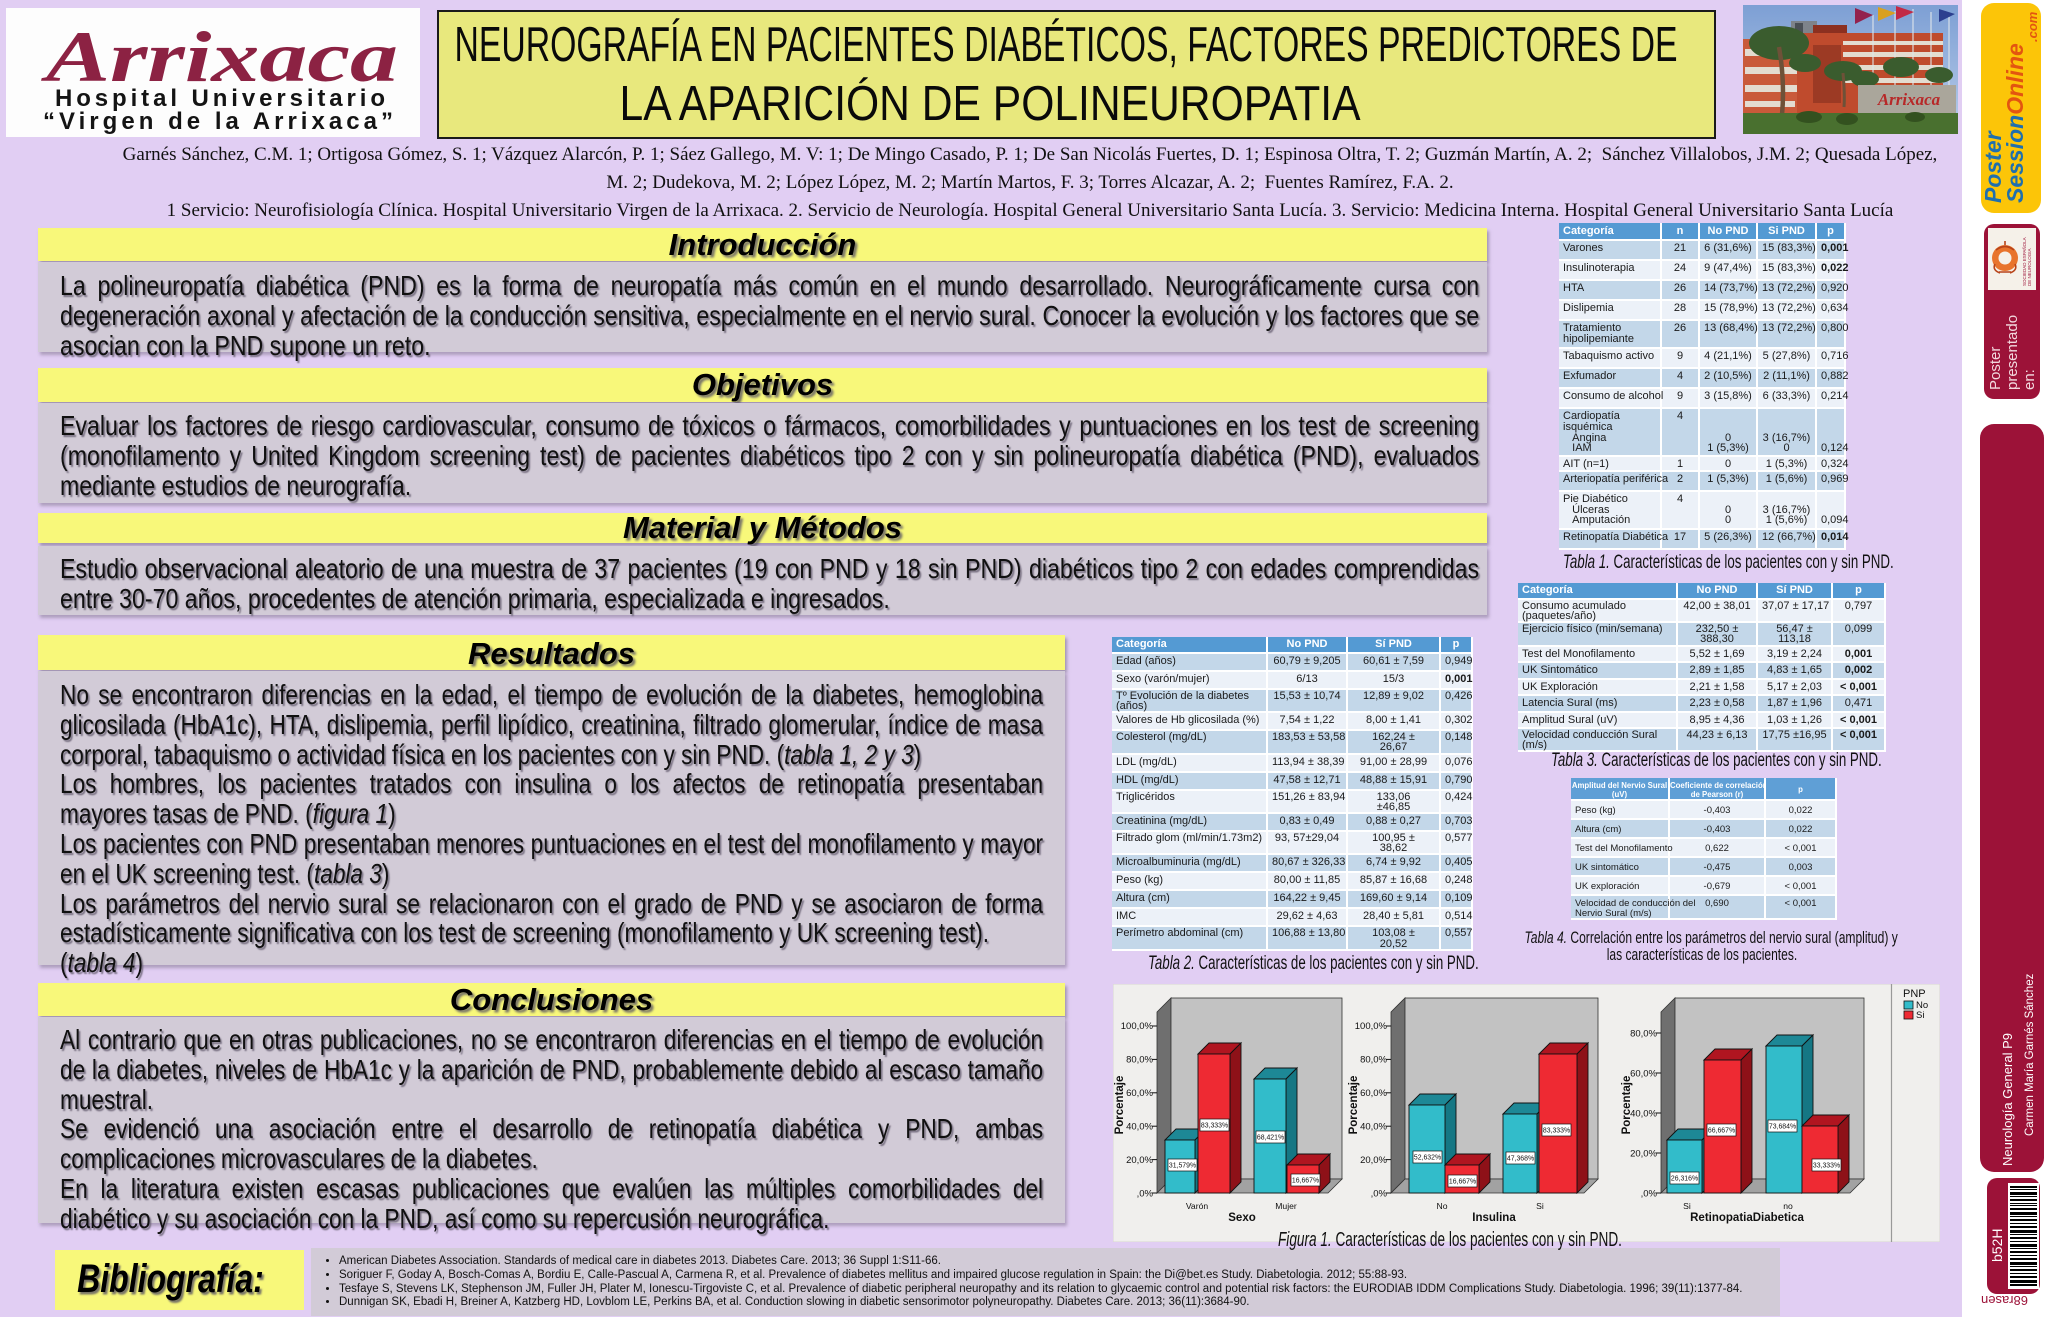  Describe the element at coordinates (1826, 1166) in the screenshot. I see `svg-text: 33,333%` at that location.